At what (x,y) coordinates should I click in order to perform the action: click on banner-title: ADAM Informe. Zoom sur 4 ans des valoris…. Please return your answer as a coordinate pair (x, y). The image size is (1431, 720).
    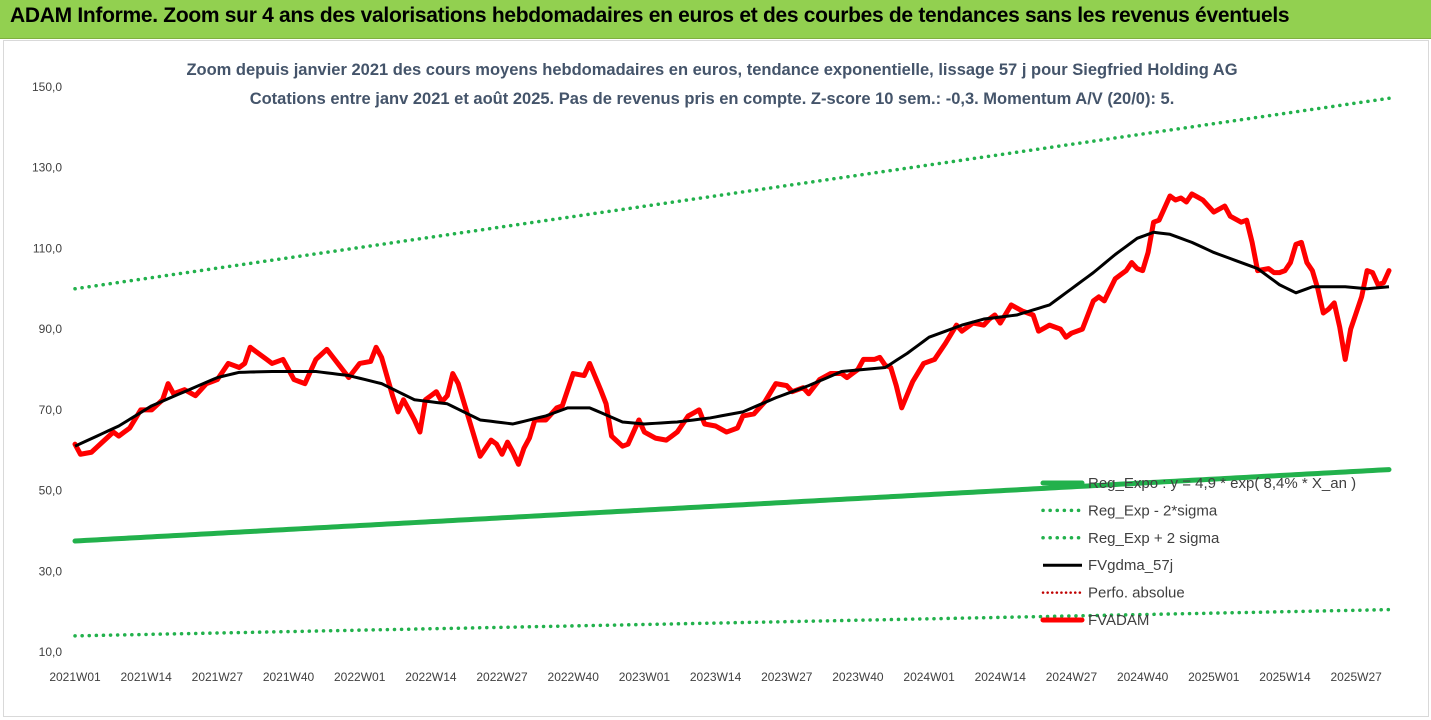
    Looking at the image, I should click on (650, 15).